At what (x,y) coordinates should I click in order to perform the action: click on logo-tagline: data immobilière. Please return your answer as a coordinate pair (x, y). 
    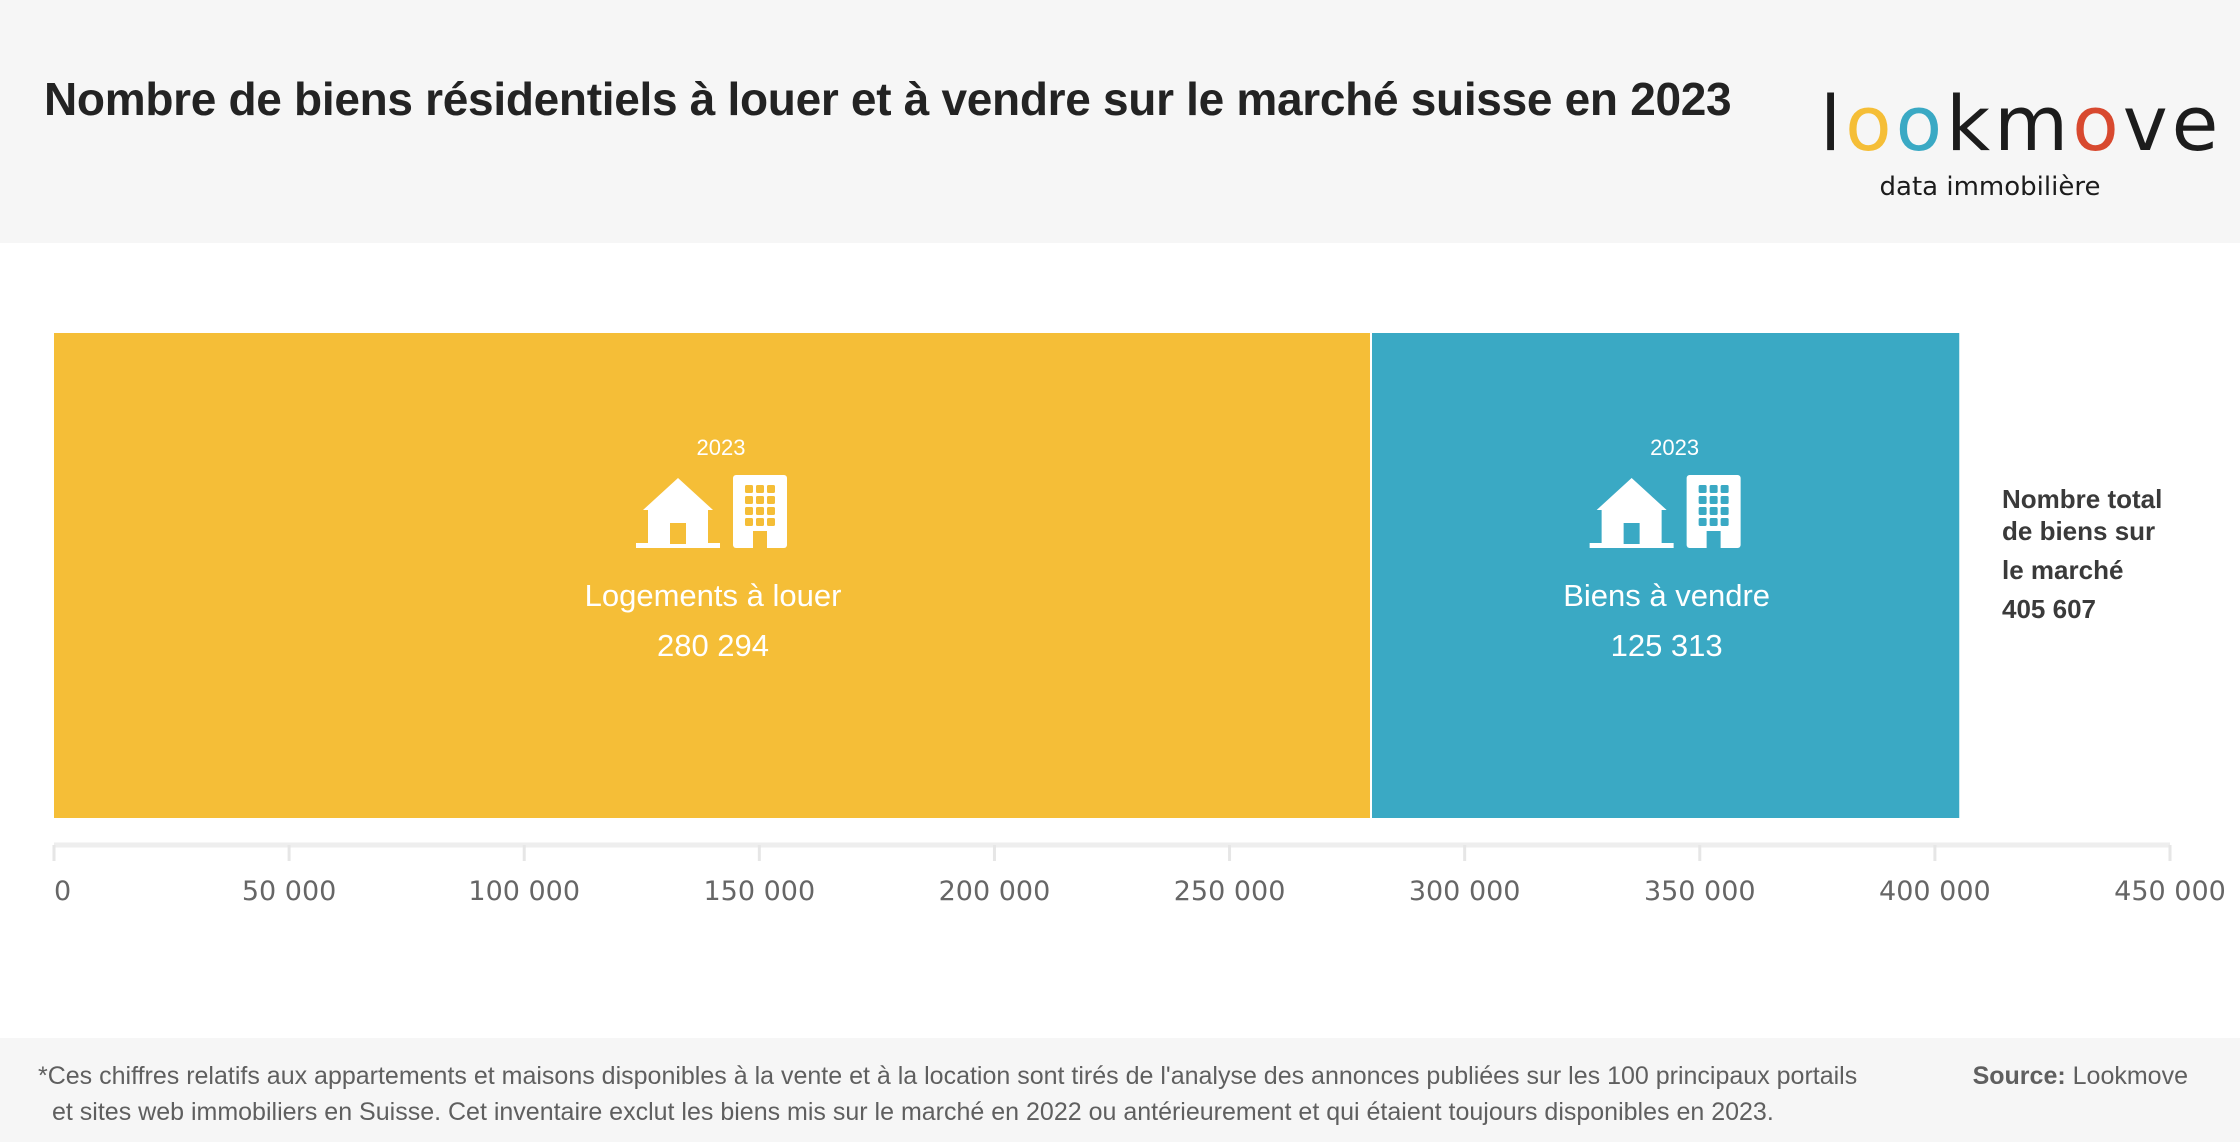
    Looking at the image, I should click on (1990, 187).